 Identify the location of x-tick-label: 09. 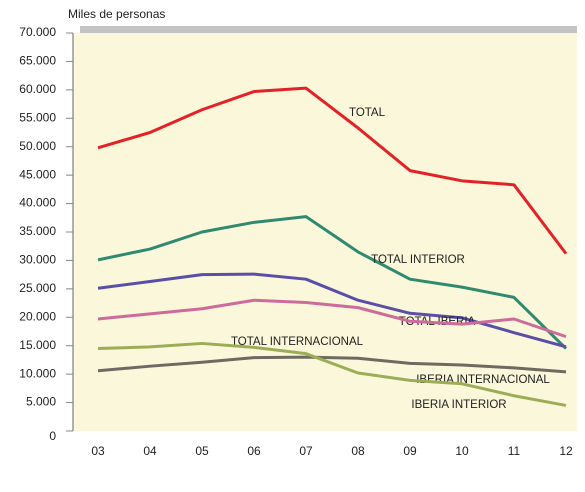
(410, 451).